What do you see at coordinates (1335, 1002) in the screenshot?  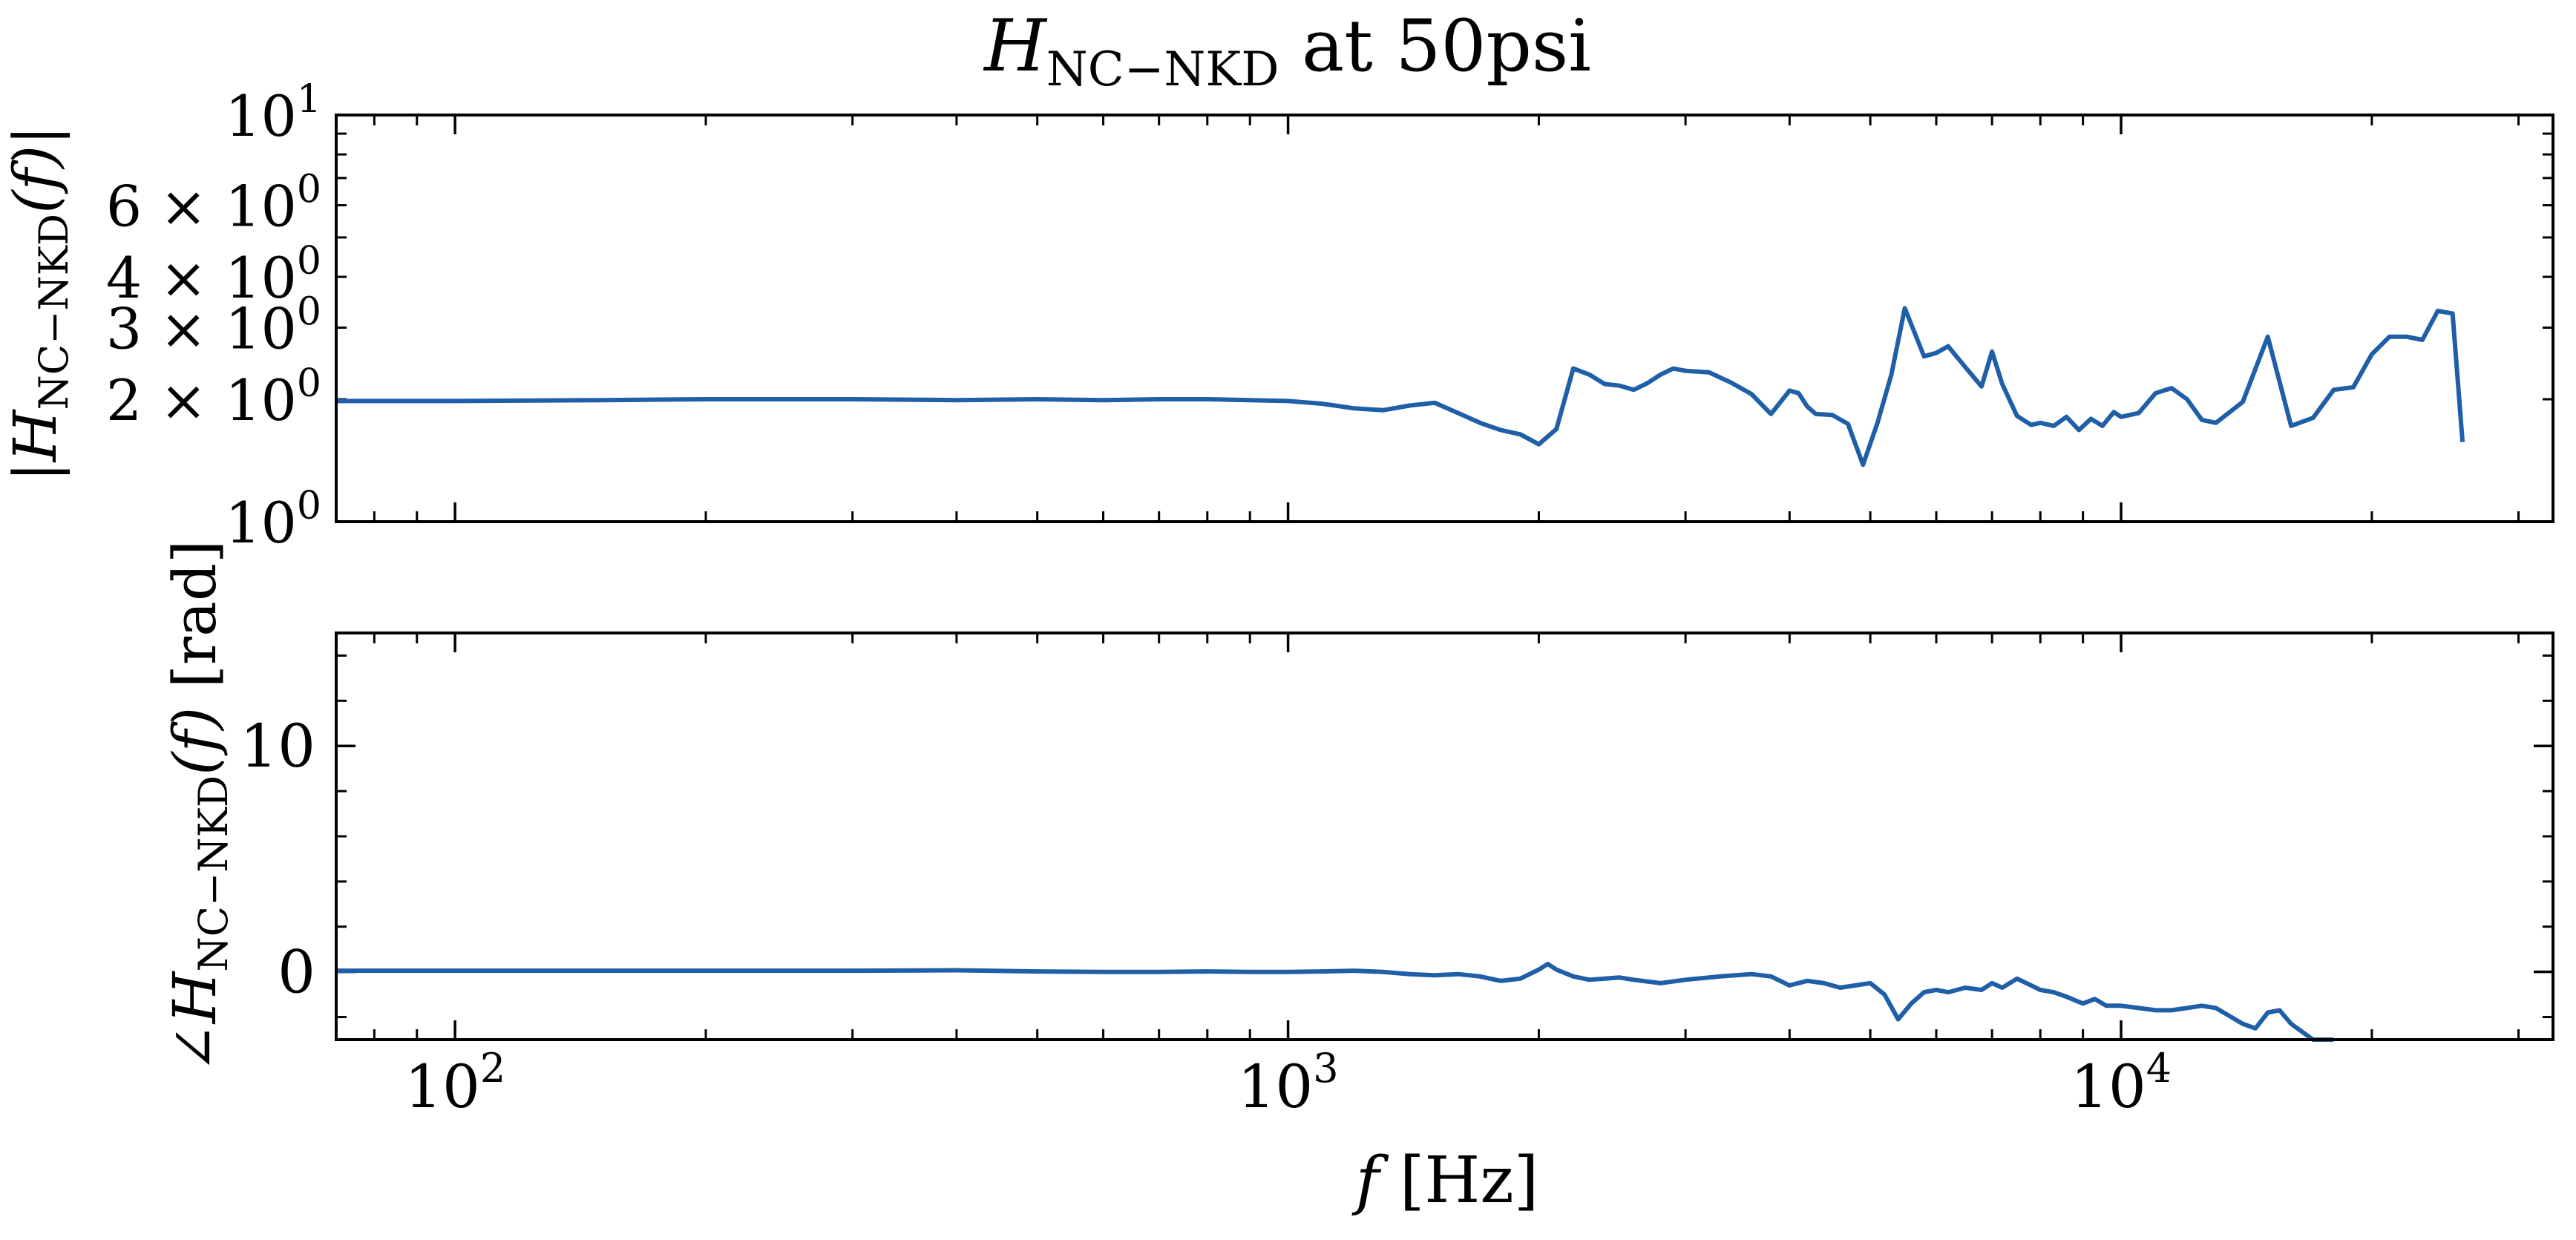 I see `phase-series-line` at bounding box center [1335, 1002].